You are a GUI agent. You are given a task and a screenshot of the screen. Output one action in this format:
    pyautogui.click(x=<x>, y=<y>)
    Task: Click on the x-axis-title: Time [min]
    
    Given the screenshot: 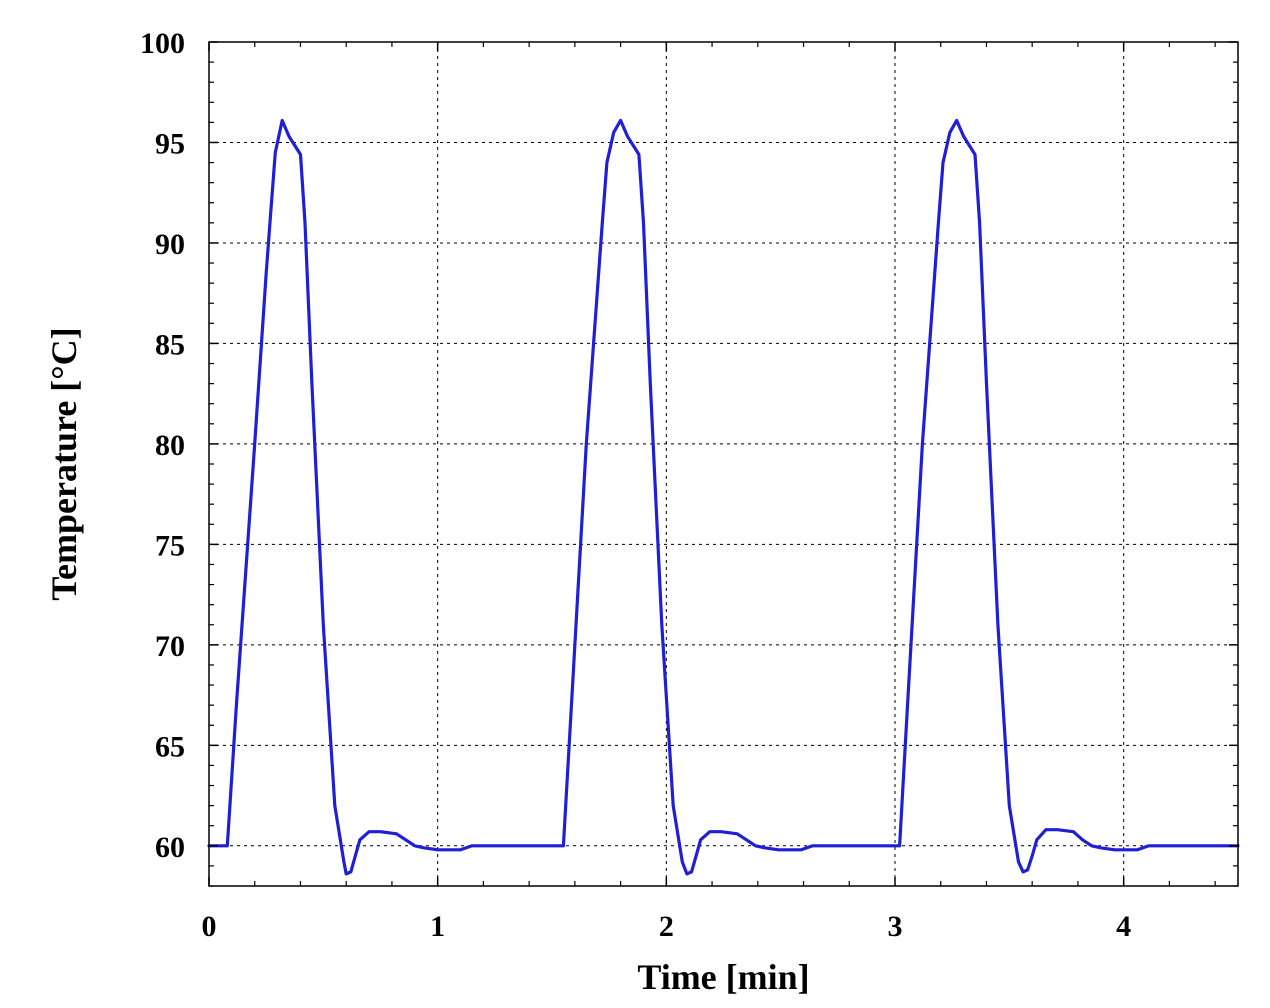 What is the action you would take?
    pyautogui.click(x=723, y=977)
    